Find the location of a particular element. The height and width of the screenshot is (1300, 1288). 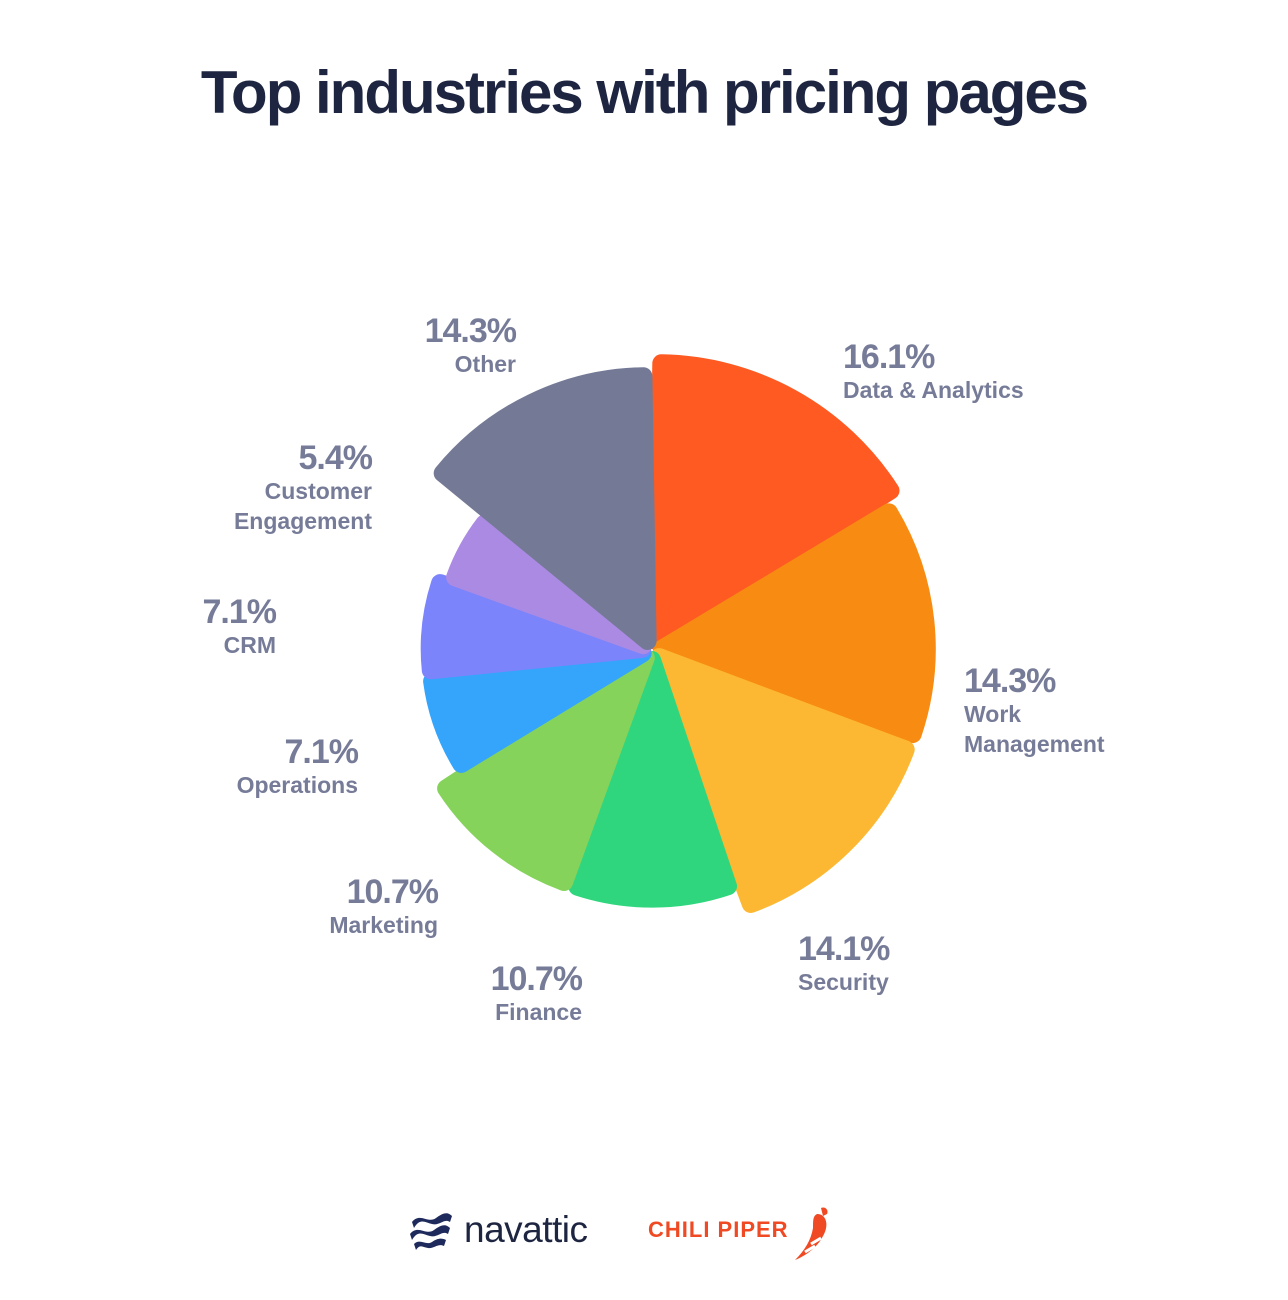

slice-category-label: Finance is located at coordinates (538, 1012).